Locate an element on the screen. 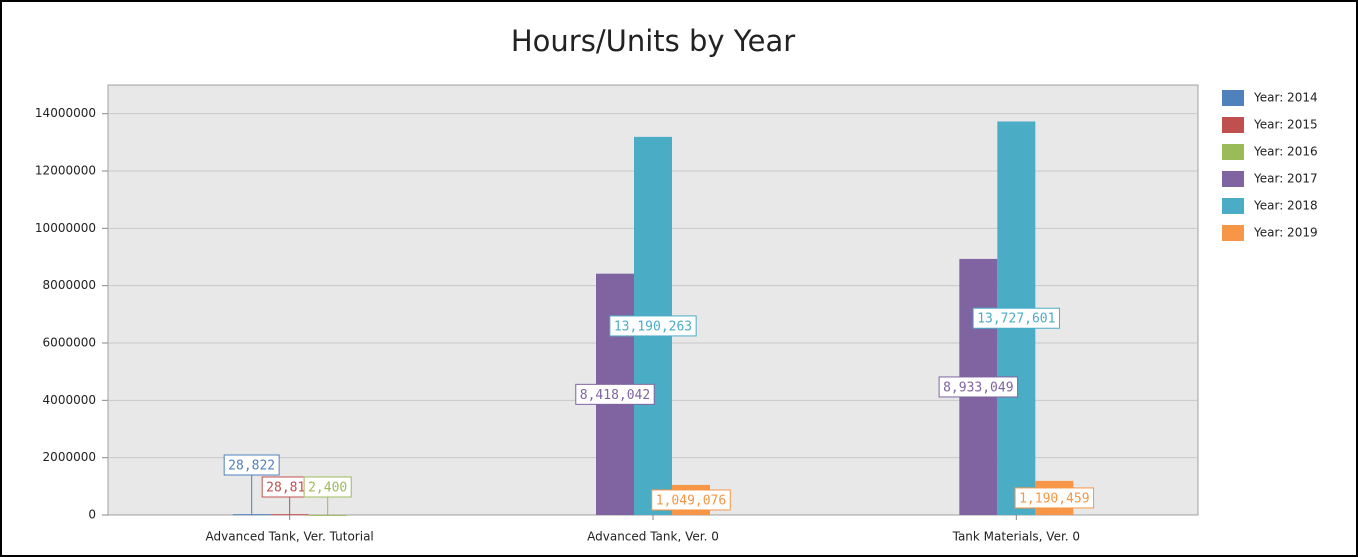 The width and height of the screenshot is (1358, 557). legend-label: Year: 2014 is located at coordinates (1285, 98).